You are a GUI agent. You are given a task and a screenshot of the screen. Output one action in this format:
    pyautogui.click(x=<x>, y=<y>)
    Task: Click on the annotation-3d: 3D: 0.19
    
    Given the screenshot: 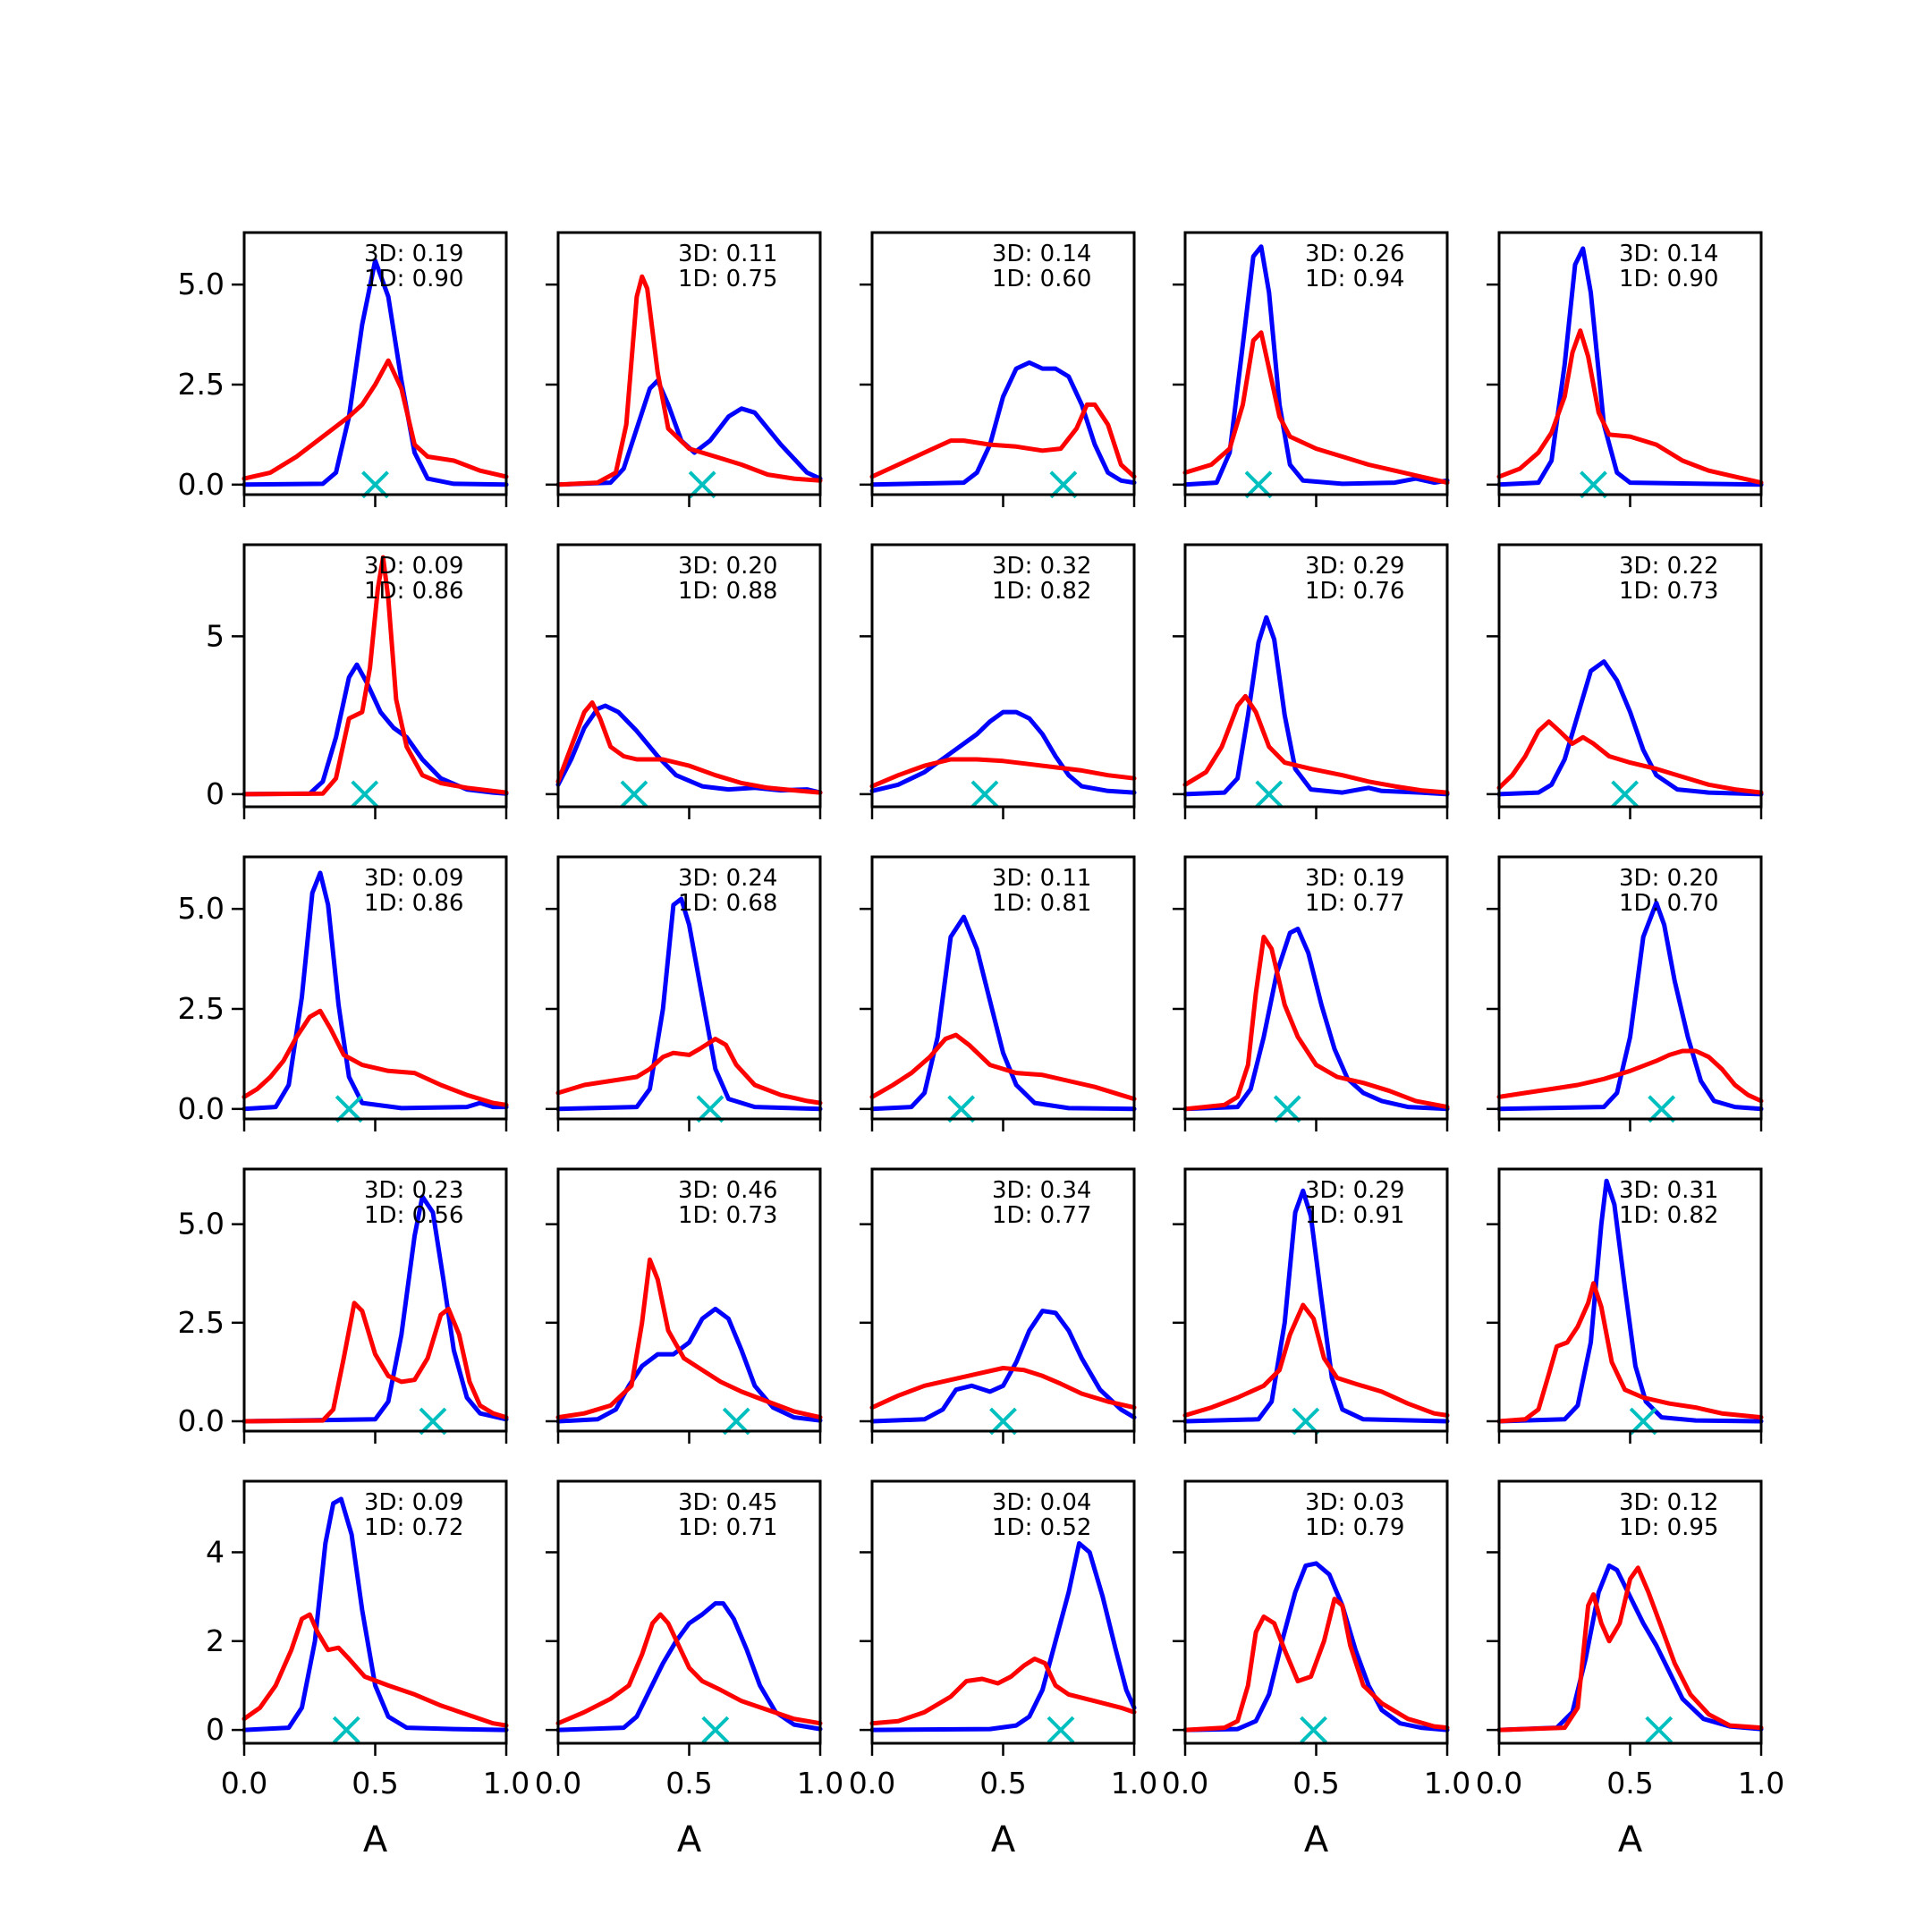 What is the action you would take?
    pyautogui.click(x=413, y=254)
    